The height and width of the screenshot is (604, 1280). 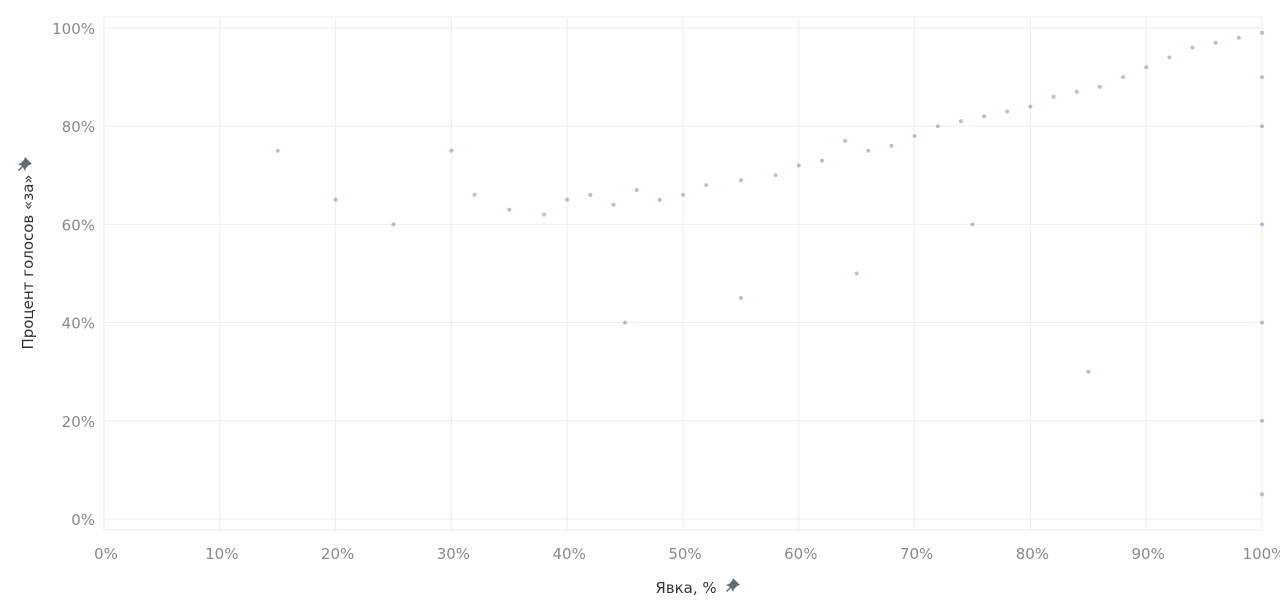 What do you see at coordinates (569, 554) in the screenshot?
I see `x-tick-label: 40%` at bounding box center [569, 554].